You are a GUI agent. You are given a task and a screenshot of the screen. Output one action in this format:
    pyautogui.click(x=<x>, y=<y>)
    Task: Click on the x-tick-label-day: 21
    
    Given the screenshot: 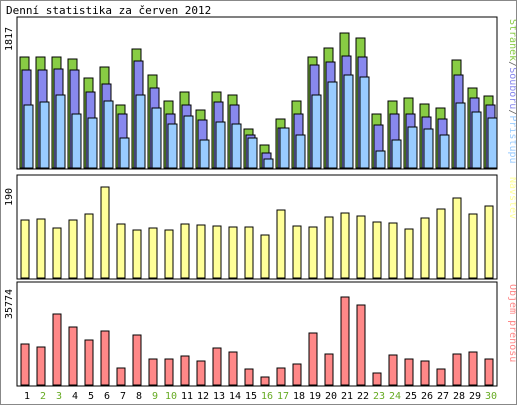 What is the action you would take?
    pyautogui.click(x=347, y=396)
    